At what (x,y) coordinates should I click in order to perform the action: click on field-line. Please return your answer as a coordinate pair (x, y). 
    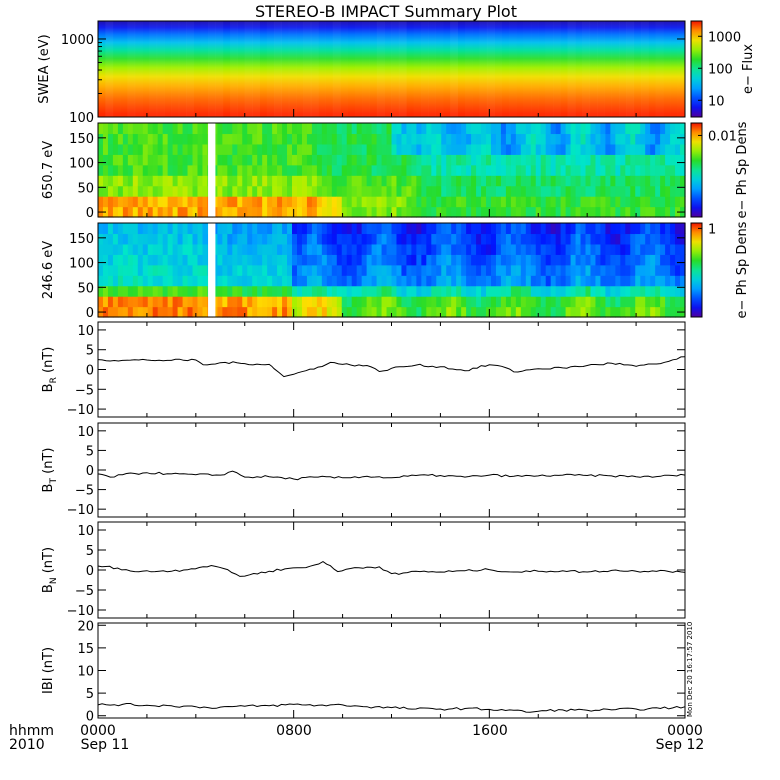
    Looking at the image, I should click on (391, 367).